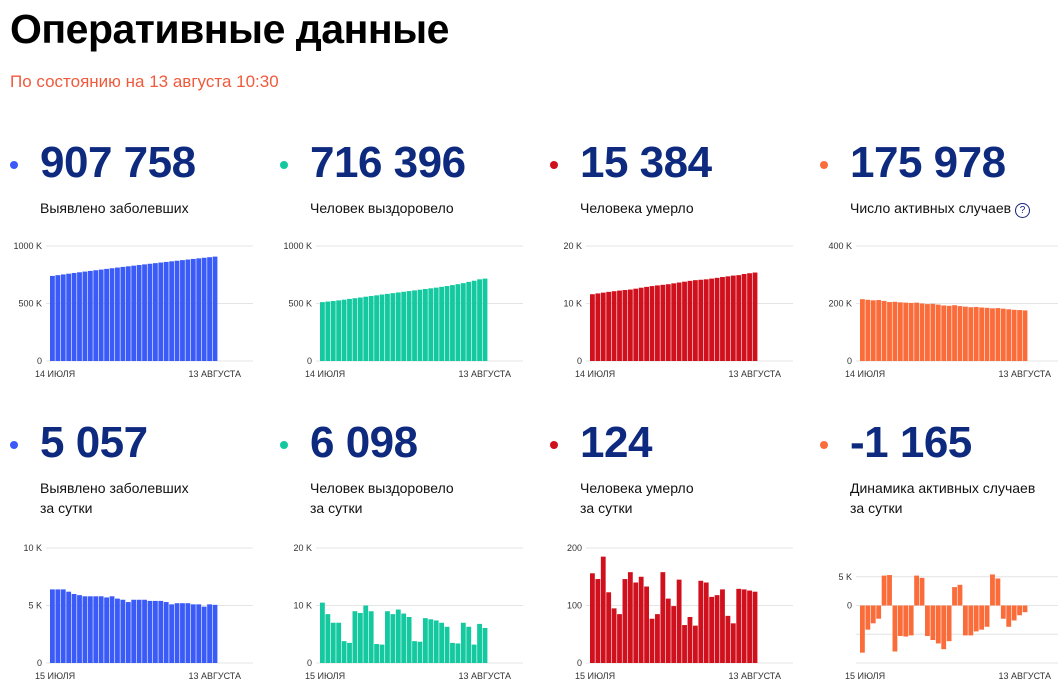  What do you see at coordinates (943, 488) in the screenshot?
I see `stat-label-line: Динамика активных случаев` at bounding box center [943, 488].